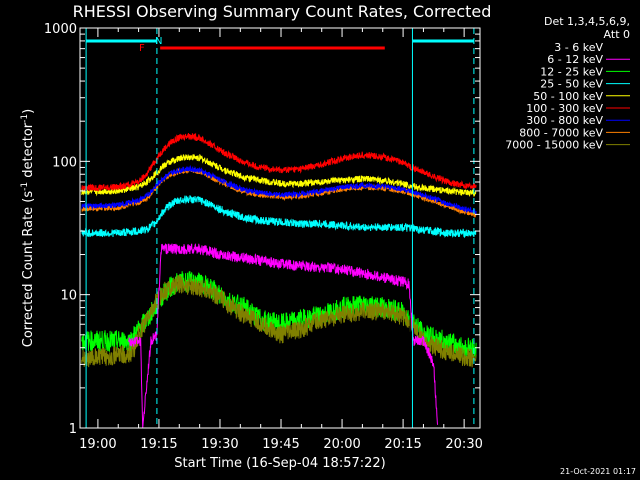 The height and width of the screenshot is (480, 640). What do you see at coordinates (578, 47) in the screenshot?
I see `legend-label: 3 - 6 keV` at bounding box center [578, 47].